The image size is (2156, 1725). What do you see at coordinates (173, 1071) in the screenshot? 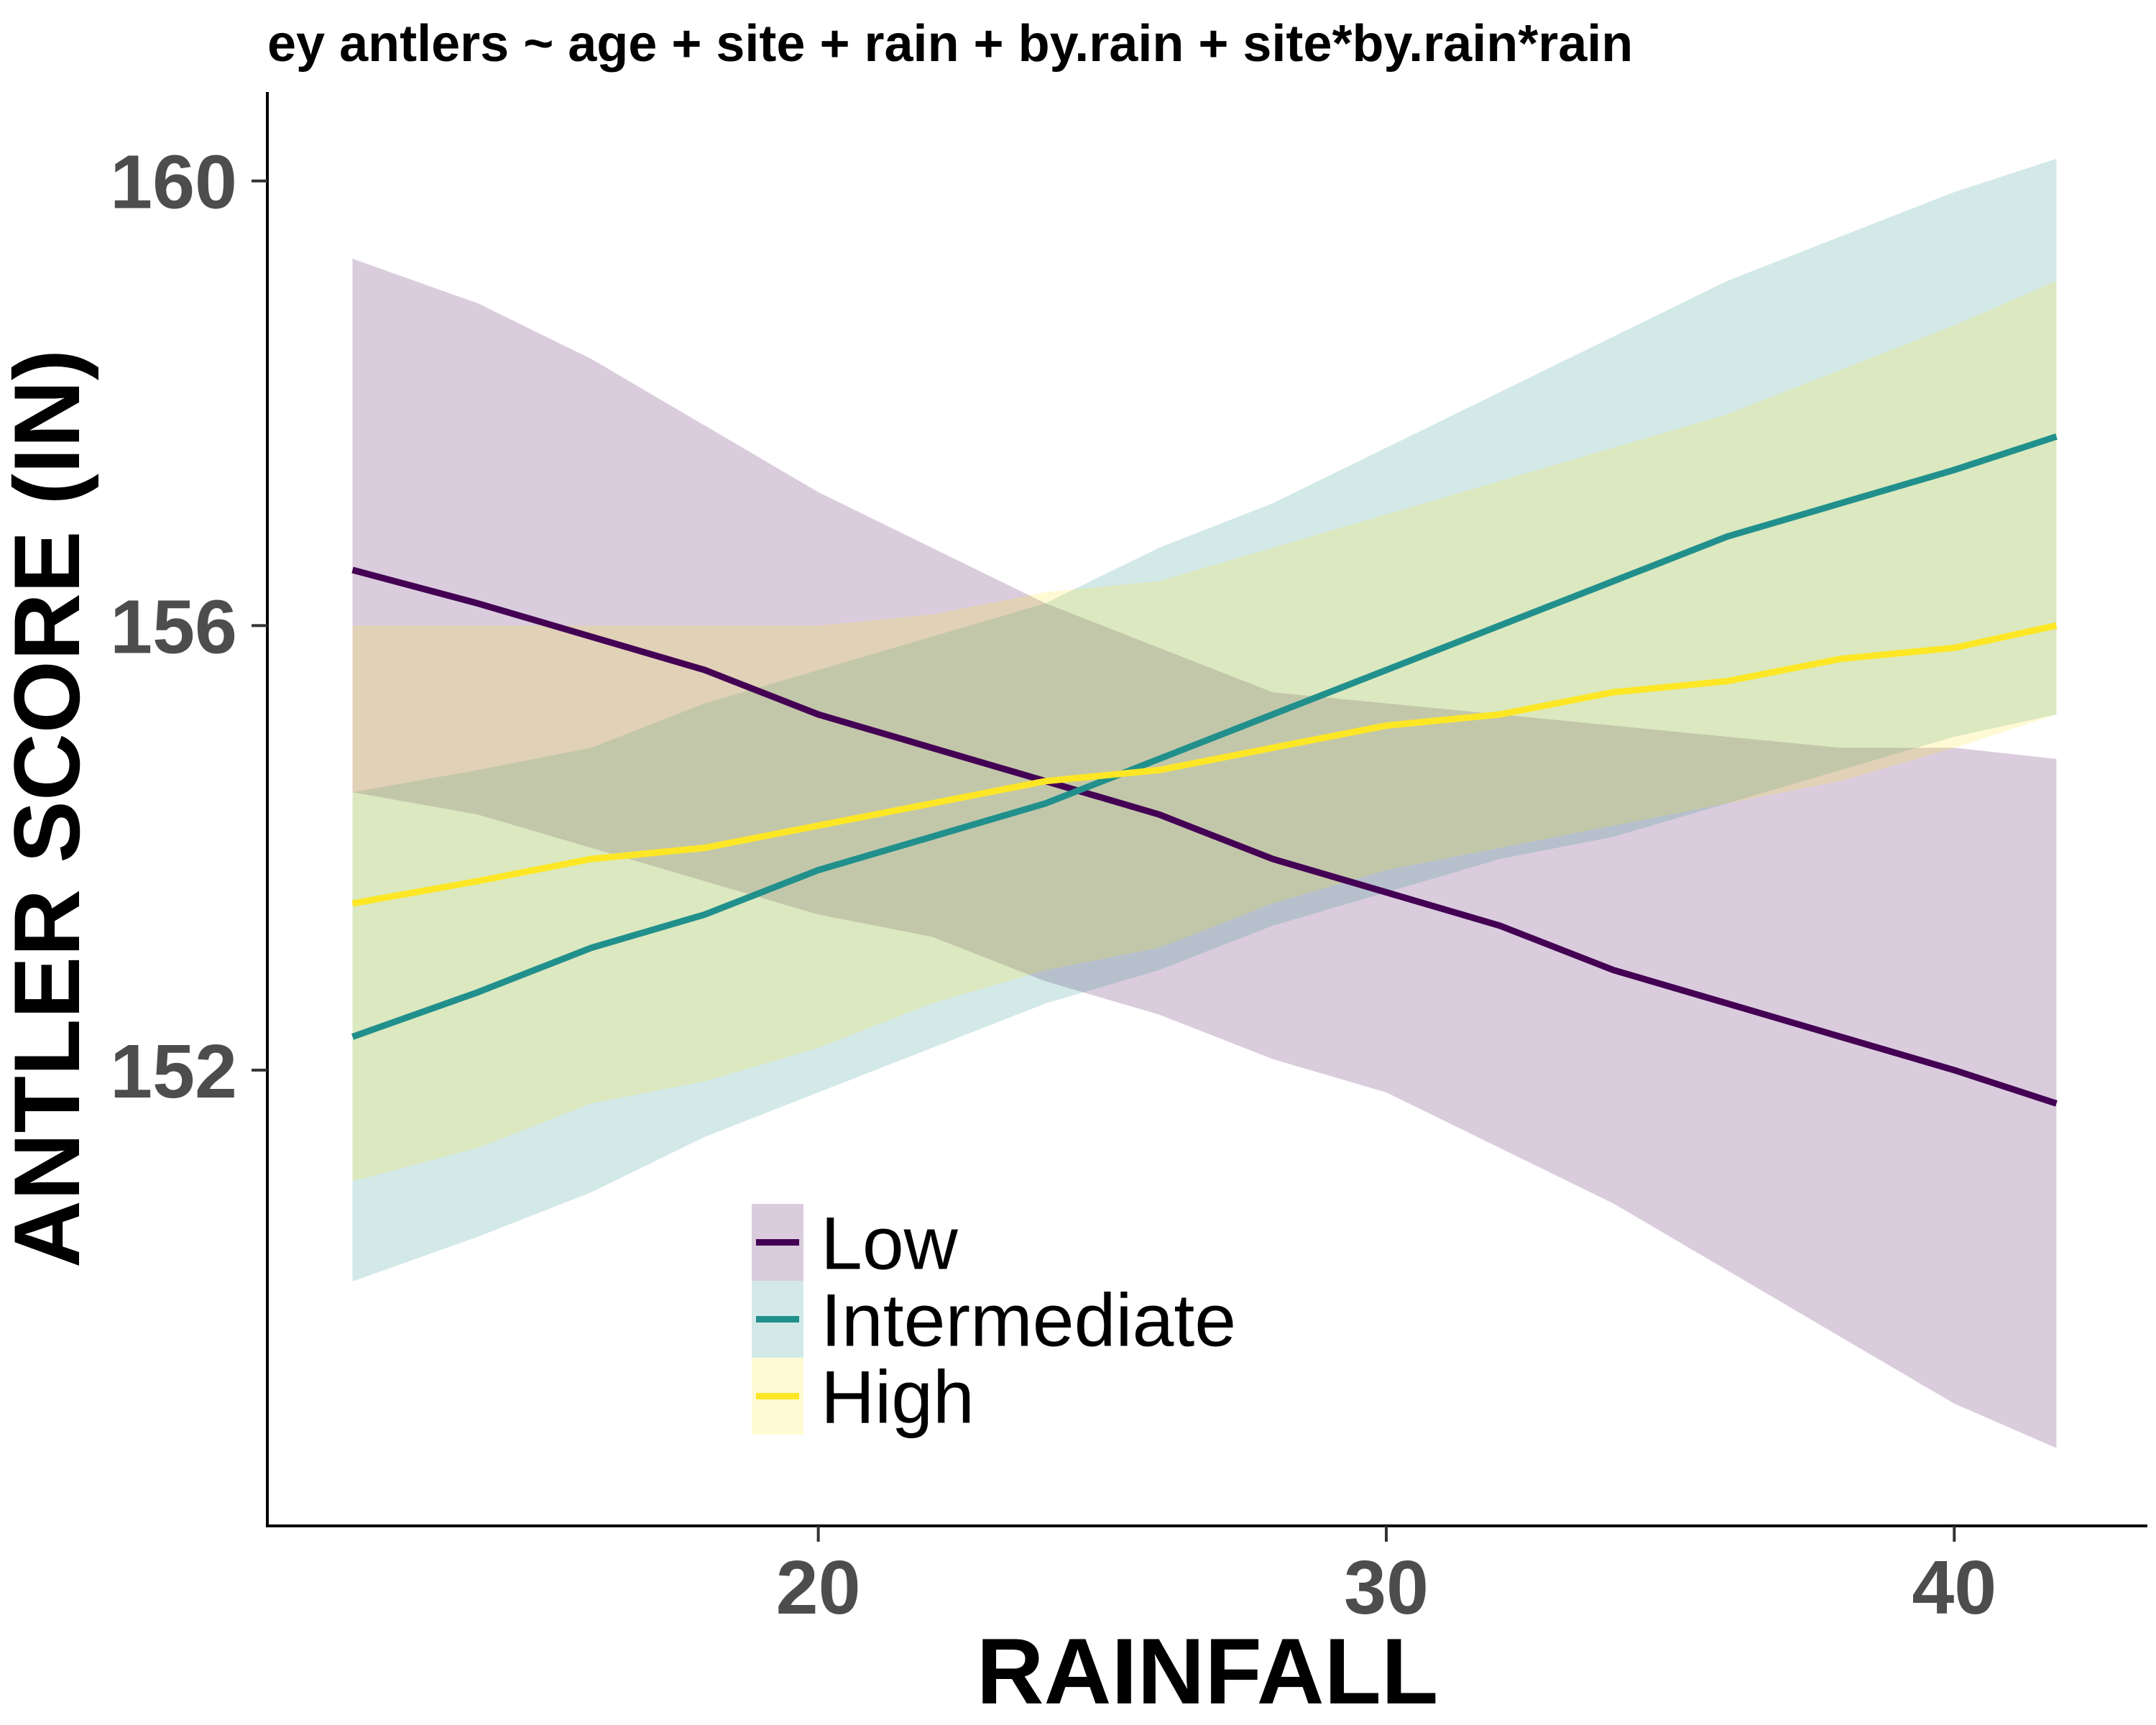
I see `y-tick-label: 152` at bounding box center [173, 1071].